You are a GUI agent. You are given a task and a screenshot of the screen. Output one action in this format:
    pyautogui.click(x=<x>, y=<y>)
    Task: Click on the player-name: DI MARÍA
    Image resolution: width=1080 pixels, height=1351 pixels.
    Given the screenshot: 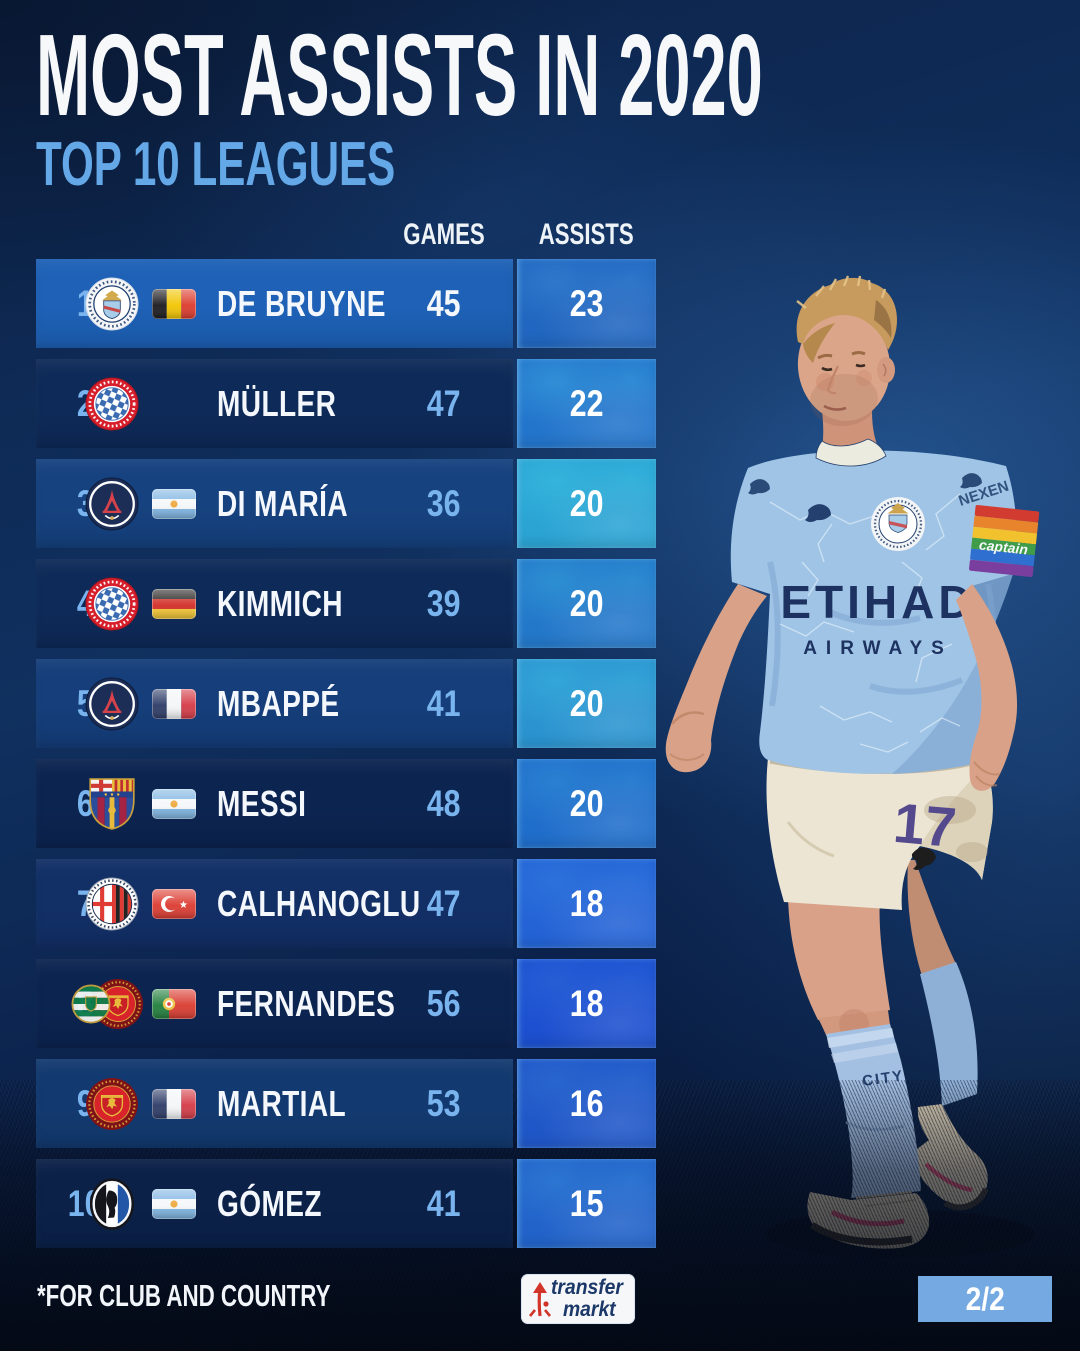 What is the action you would take?
    pyautogui.click(x=283, y=503)
    